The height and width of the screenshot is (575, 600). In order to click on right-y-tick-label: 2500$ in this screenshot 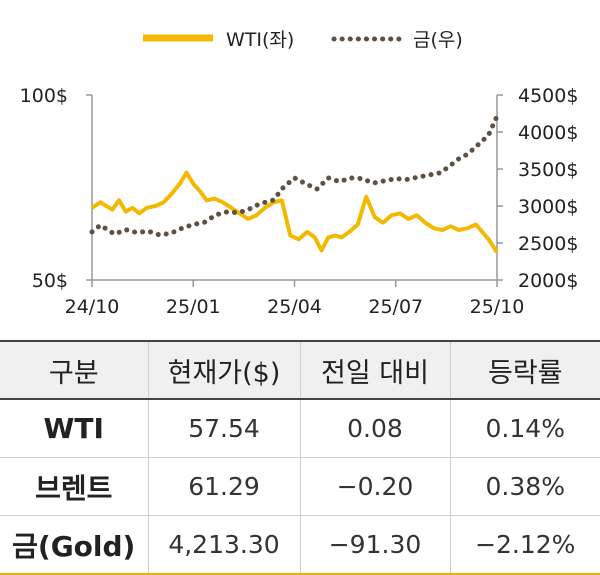, I will do `click(548, 244)`.